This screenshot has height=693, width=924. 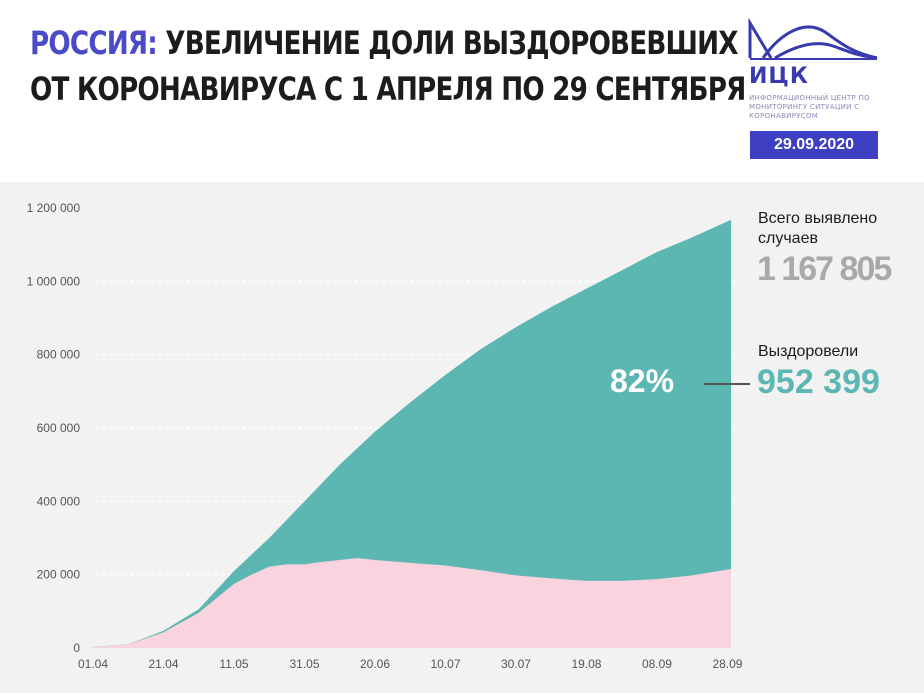 I want to click on recovered-value: 952 399, so click(x=818, y=382).